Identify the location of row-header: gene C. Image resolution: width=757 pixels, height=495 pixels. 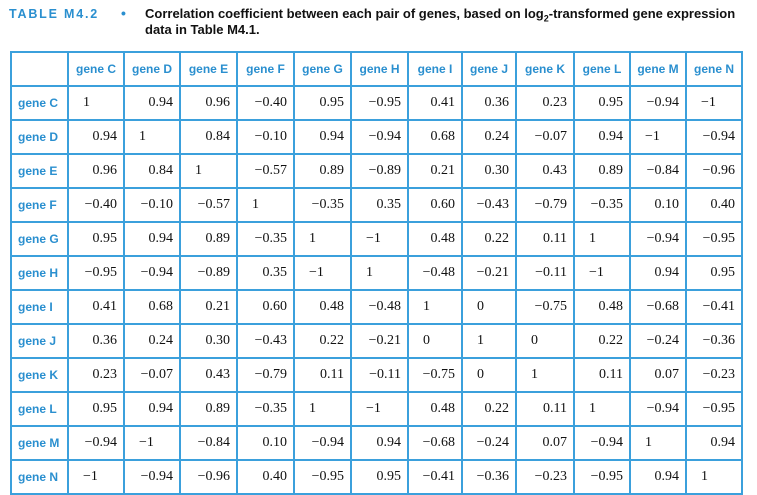
(39, 103).